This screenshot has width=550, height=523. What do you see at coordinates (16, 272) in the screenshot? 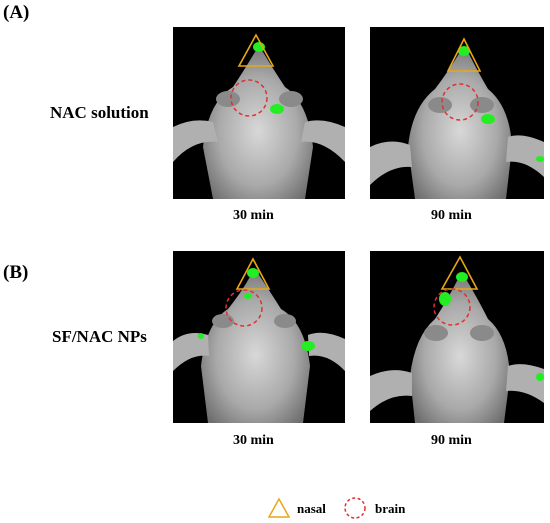
I see `panel-b-label: (B)` at bounding box center [16, 272].